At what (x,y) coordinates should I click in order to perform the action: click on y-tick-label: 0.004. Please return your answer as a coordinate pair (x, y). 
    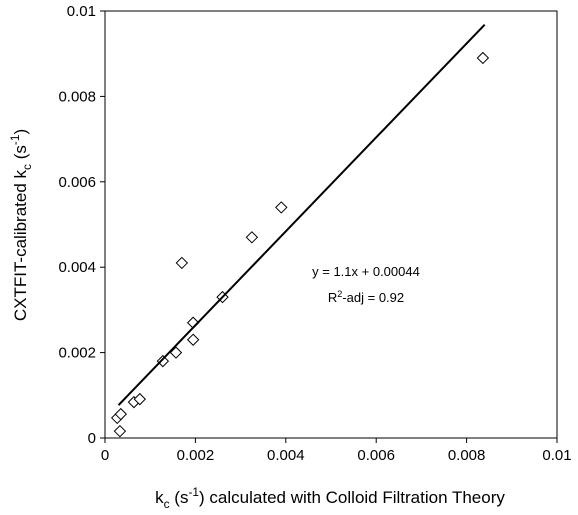
    Looking at the image, I should click on (77, 267).